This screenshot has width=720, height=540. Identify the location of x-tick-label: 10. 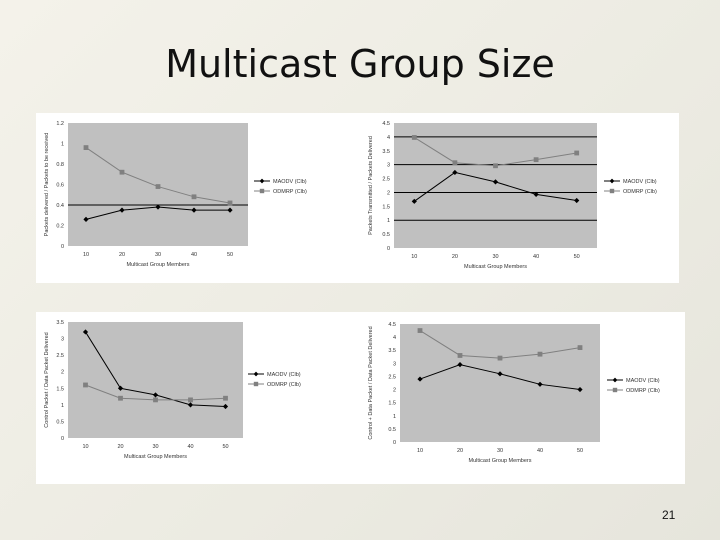
(85, 447).